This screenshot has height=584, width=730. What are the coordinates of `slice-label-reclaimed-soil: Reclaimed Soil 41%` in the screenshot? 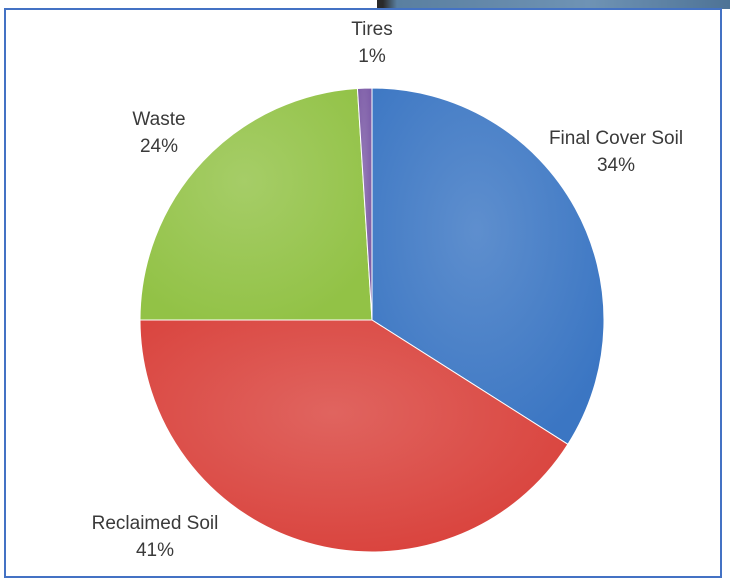 It's located at (155, 537).